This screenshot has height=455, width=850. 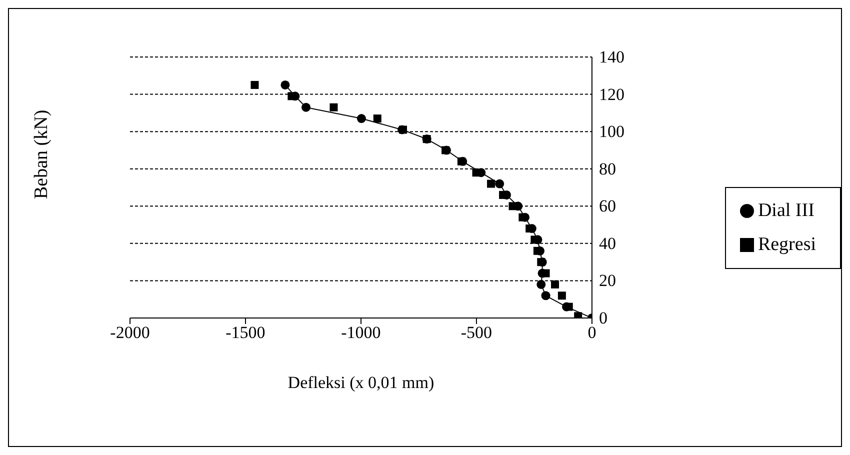 What do you see at coordinates (607, 280) in the screenshot?
I see `y-tick-label: 20` at bounding box center [607, 280].